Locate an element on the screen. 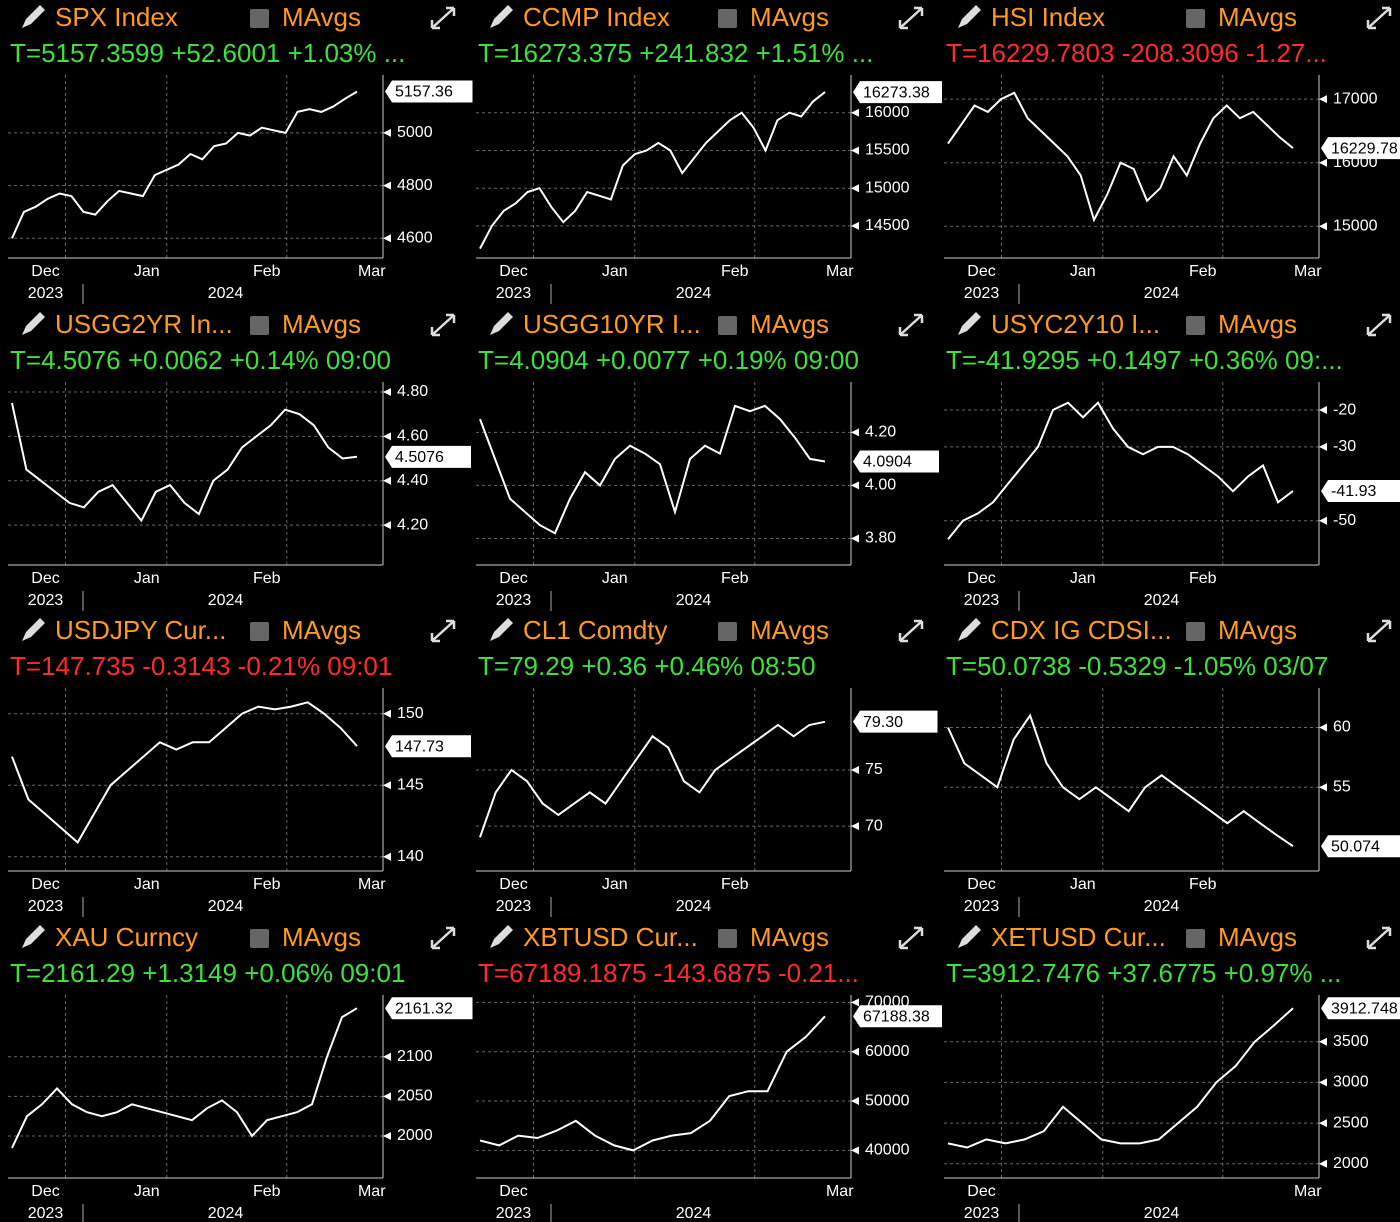  y-tick-label: 2050 is located at coordinates (415, 1096).